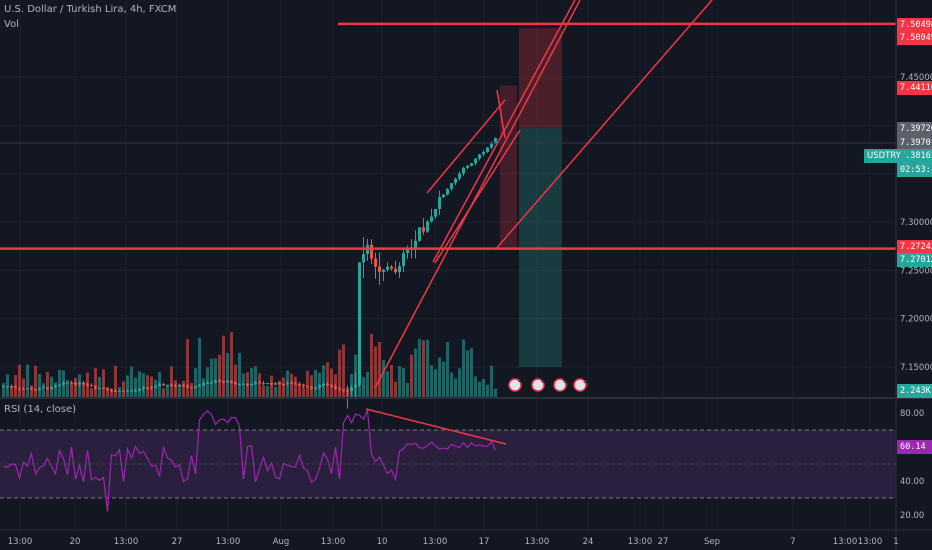 Image resolution: width=932 pixels, height=550 pixels. I want to click on time-axis-label: 17, so click(484, 542).